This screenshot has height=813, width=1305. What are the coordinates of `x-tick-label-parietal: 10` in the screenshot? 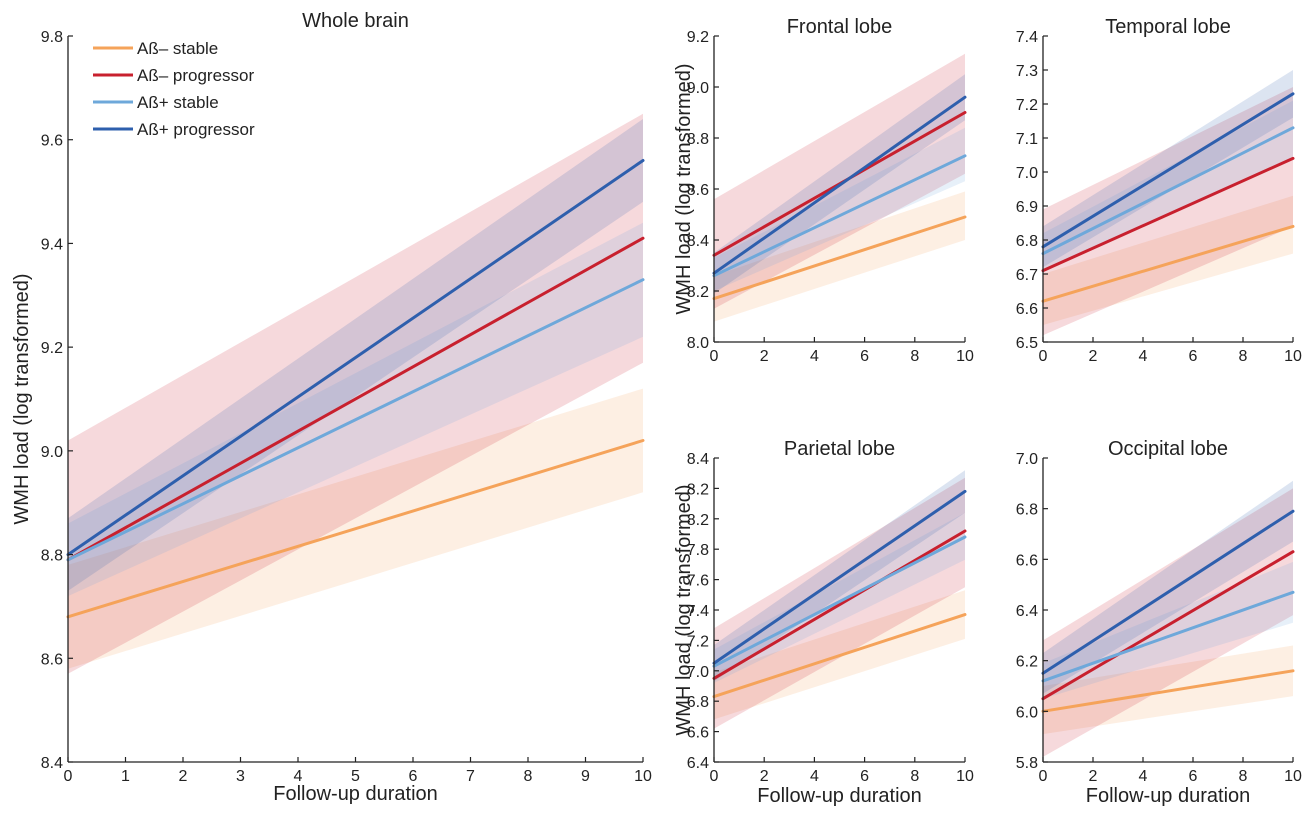 It's located at (965, 776).